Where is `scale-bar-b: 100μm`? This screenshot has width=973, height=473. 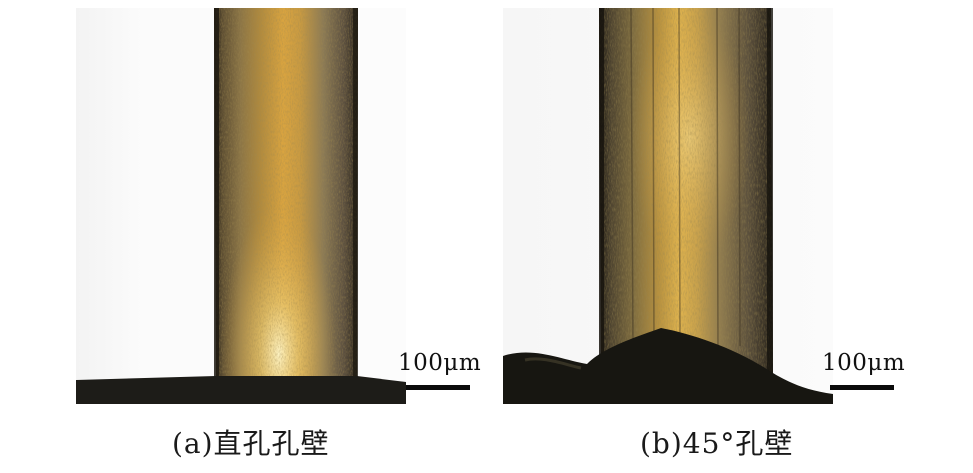 scale-bar-b: 100μm is located at coordinates (868, 371).